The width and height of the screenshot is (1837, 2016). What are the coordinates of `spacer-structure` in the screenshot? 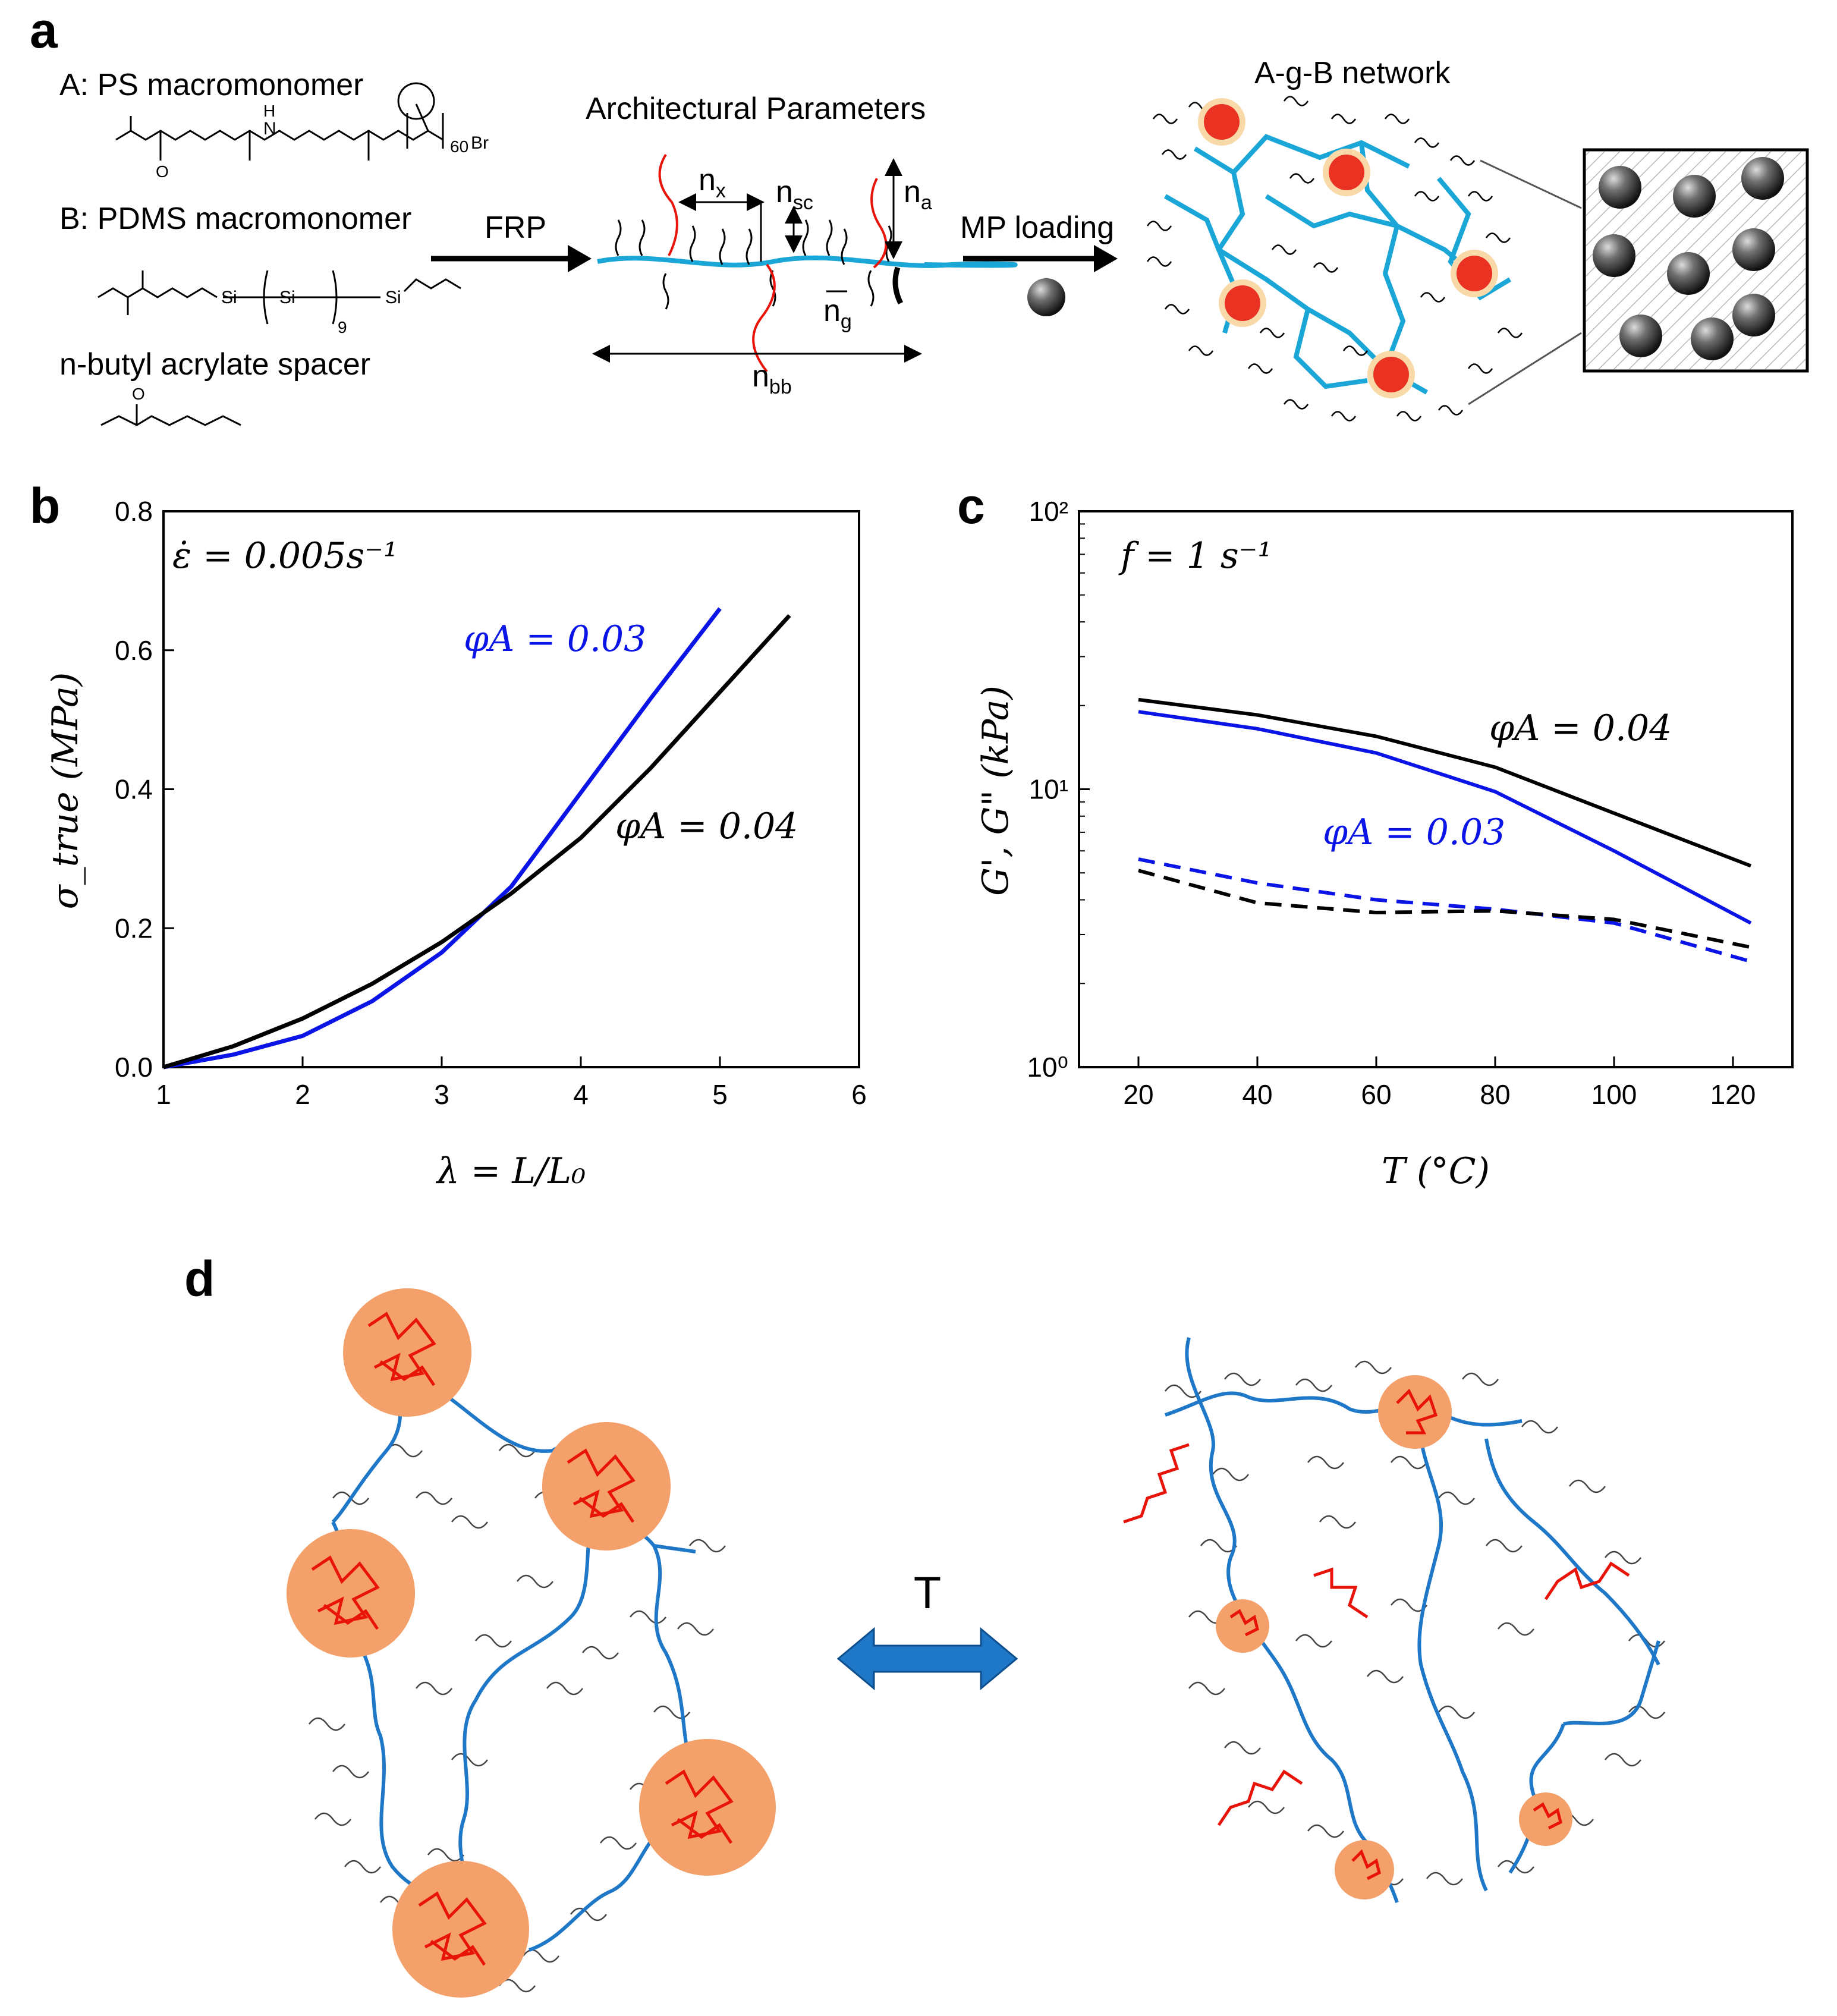 It's located at (170, 415).